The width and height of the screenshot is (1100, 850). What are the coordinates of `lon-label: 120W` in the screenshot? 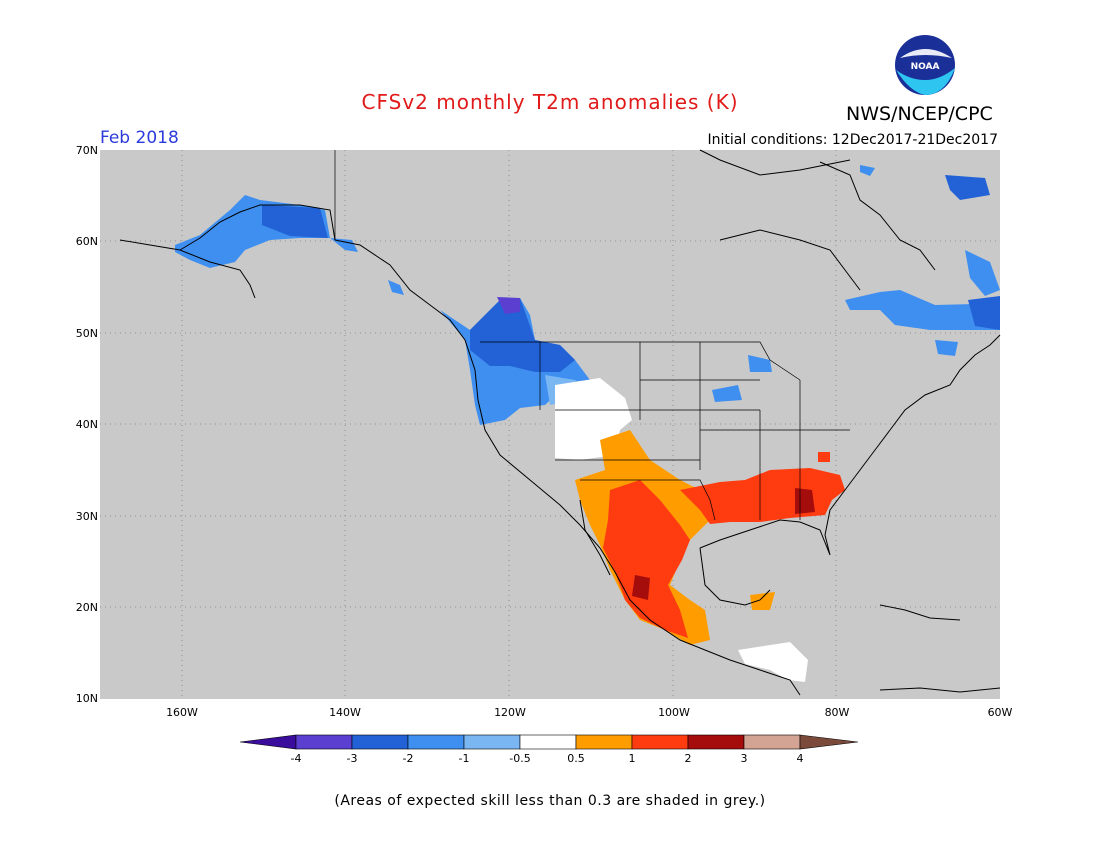 It's located at (510, 712).